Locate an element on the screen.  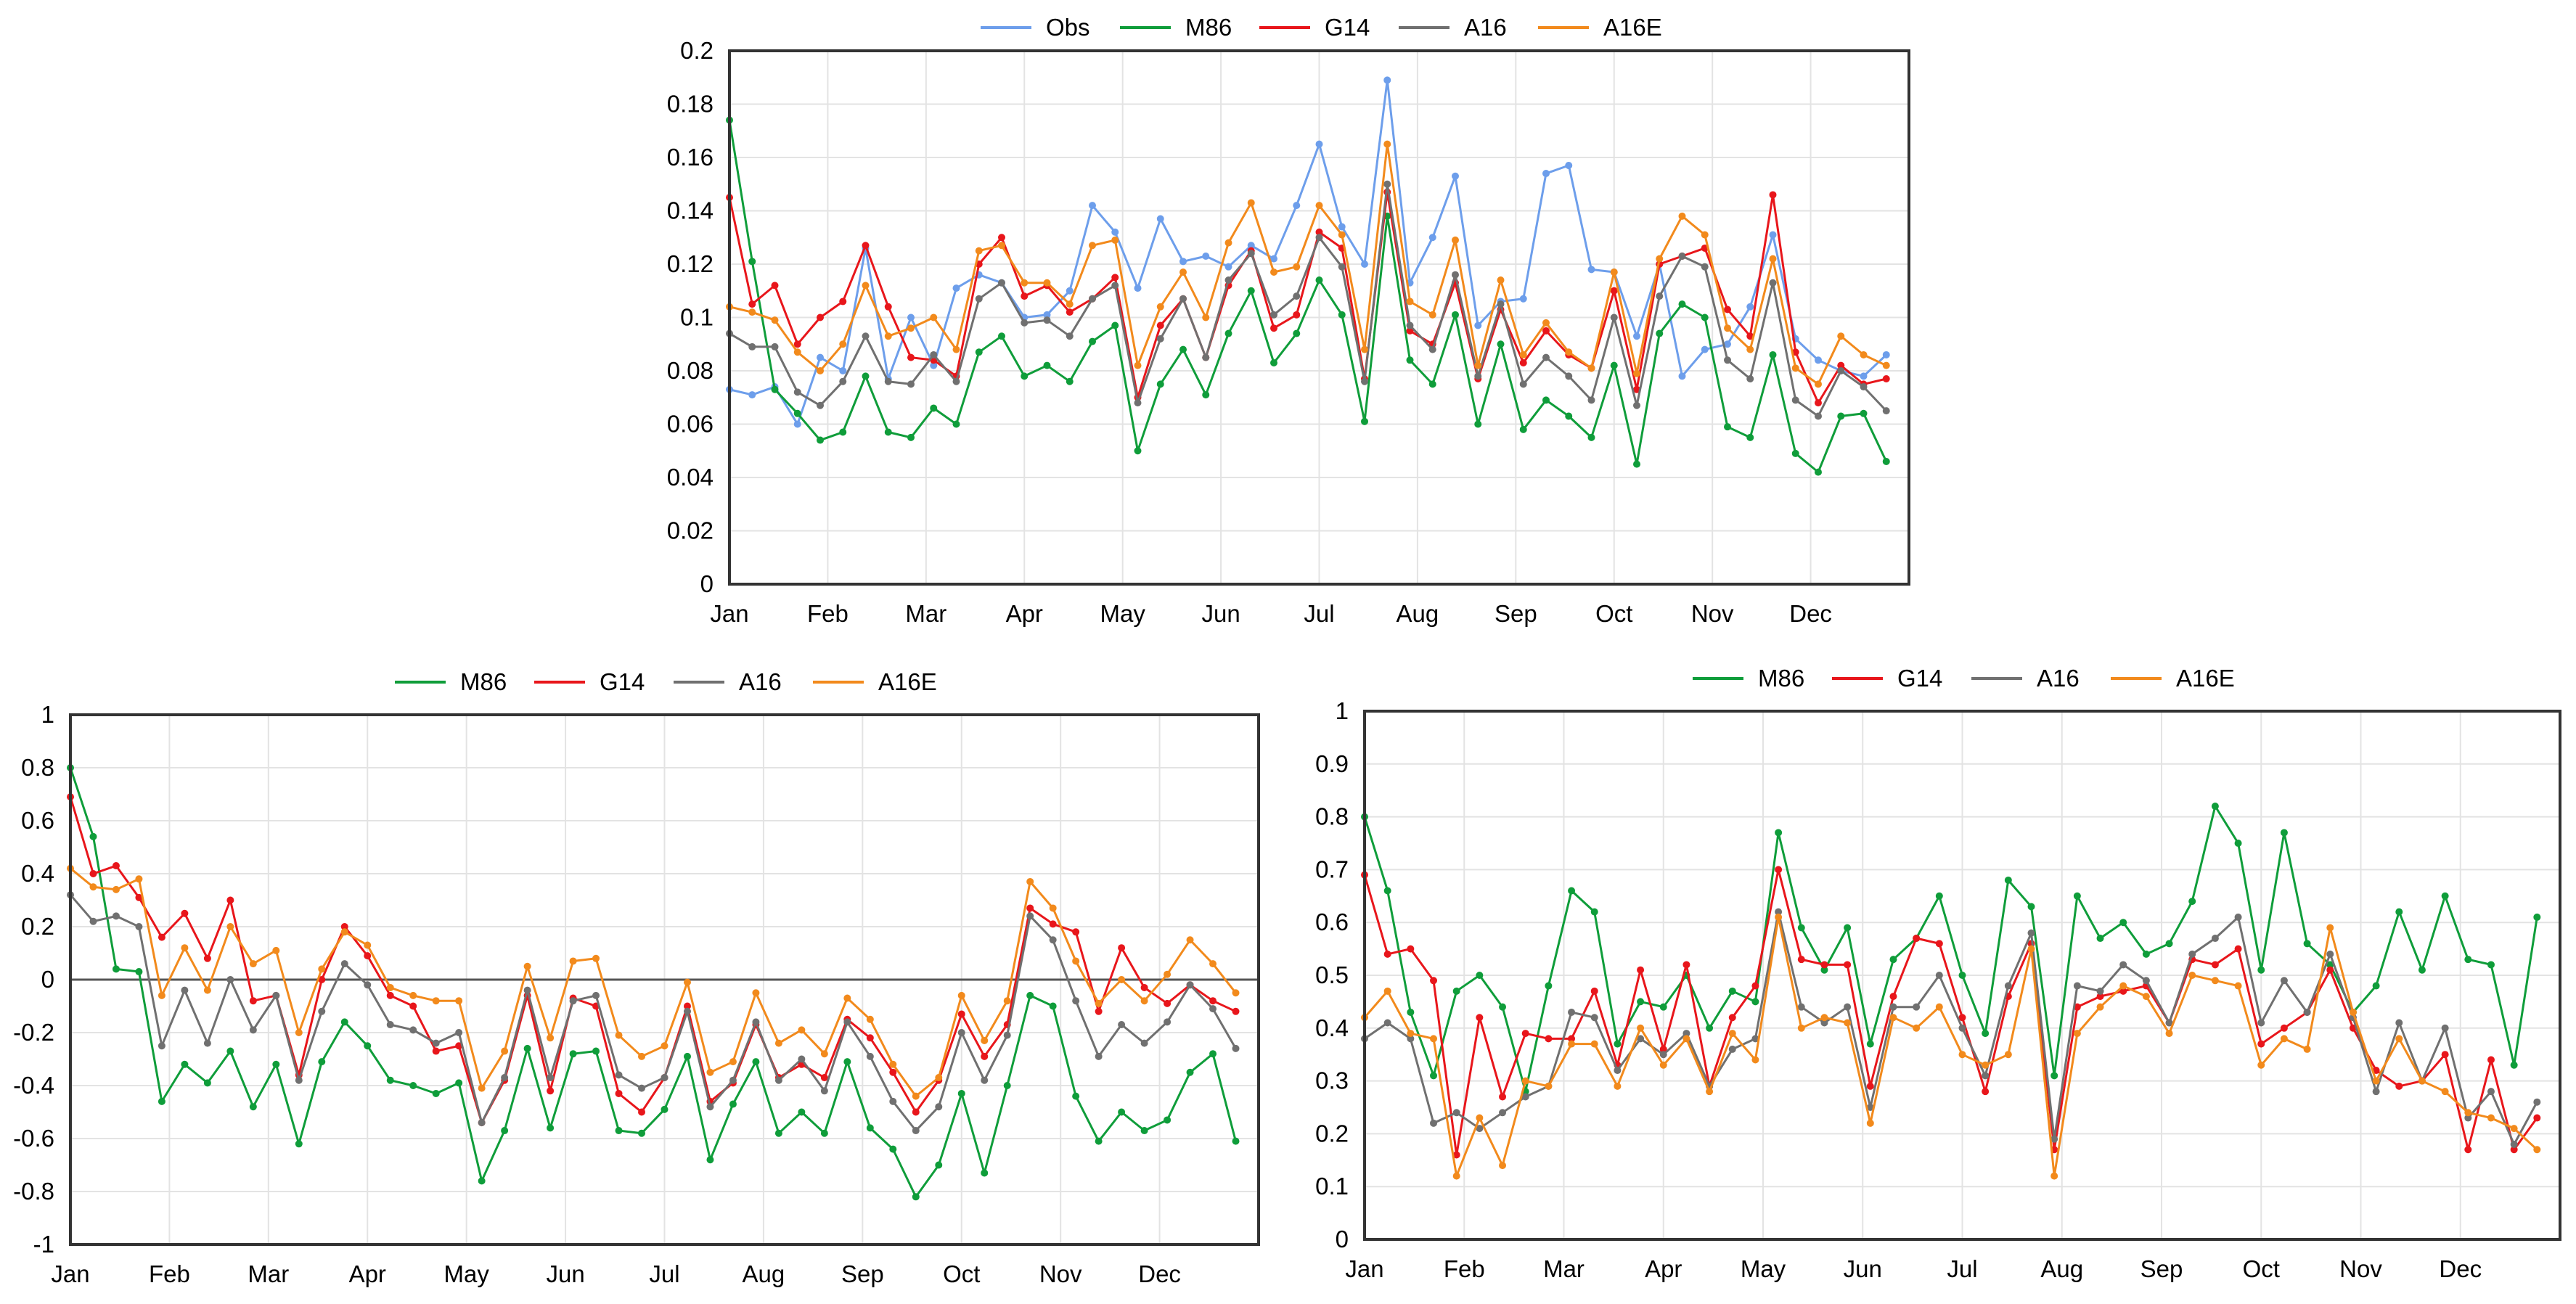
y-tick-label: 0.02 is located at coordinates (690, 530).